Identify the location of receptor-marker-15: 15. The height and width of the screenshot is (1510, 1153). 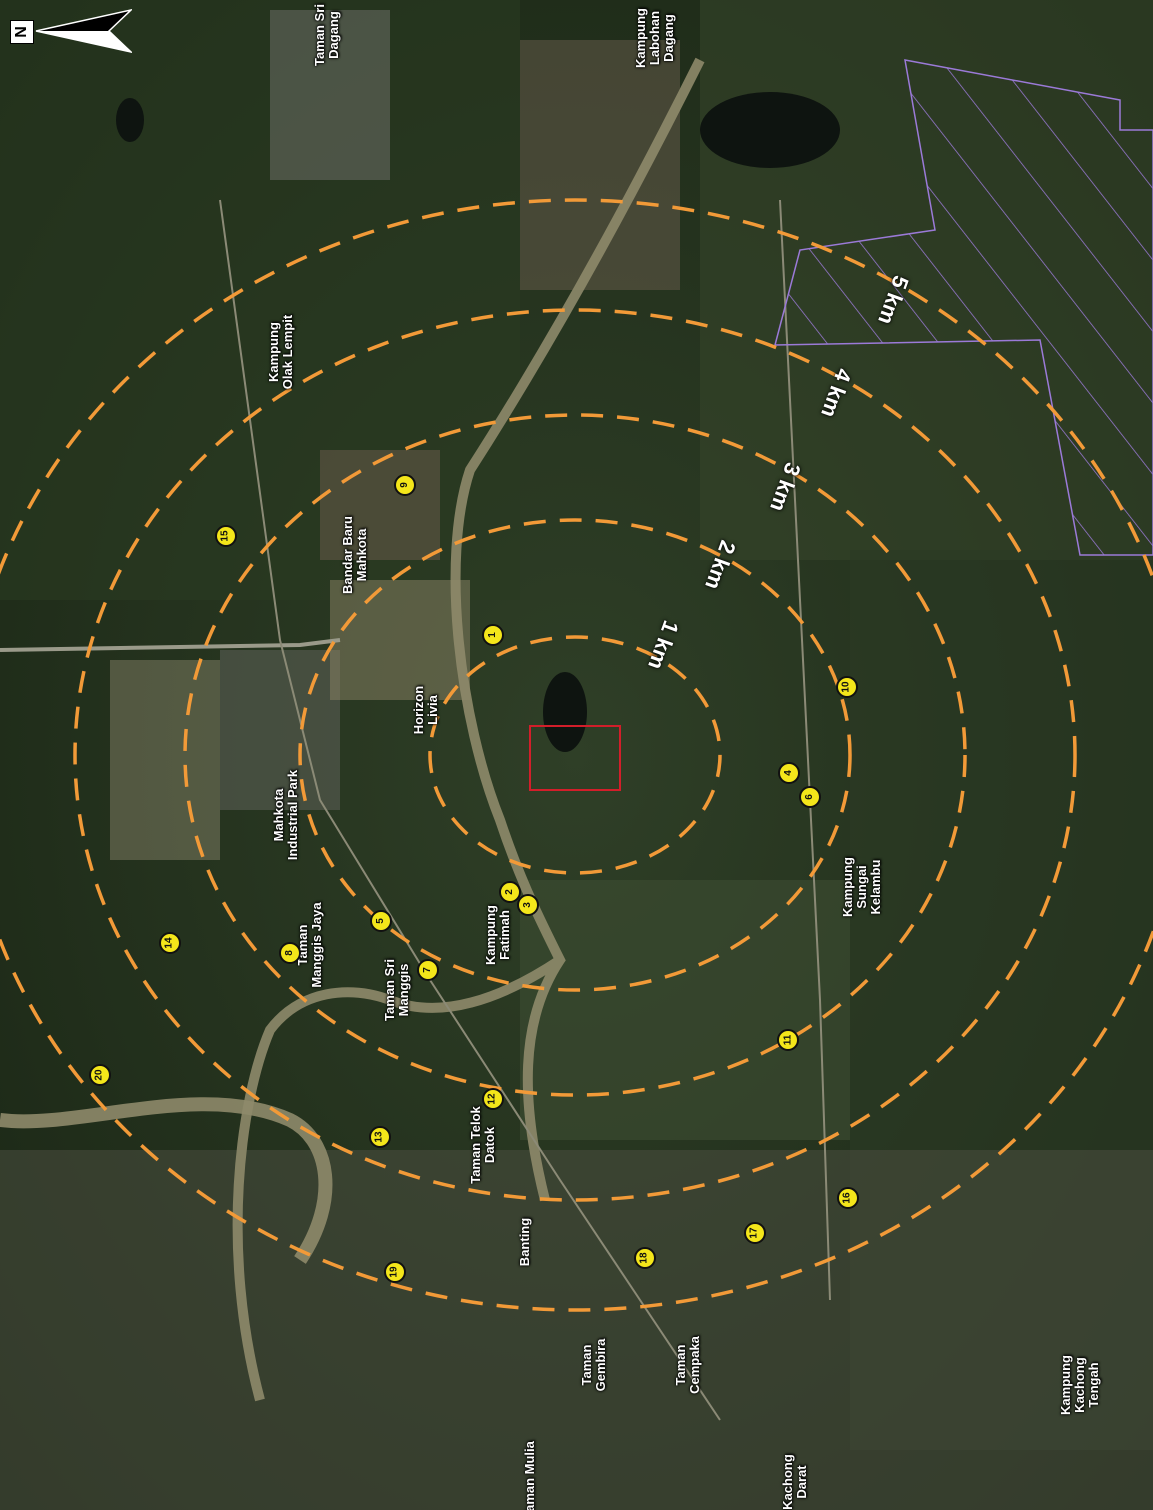
(226, 536).